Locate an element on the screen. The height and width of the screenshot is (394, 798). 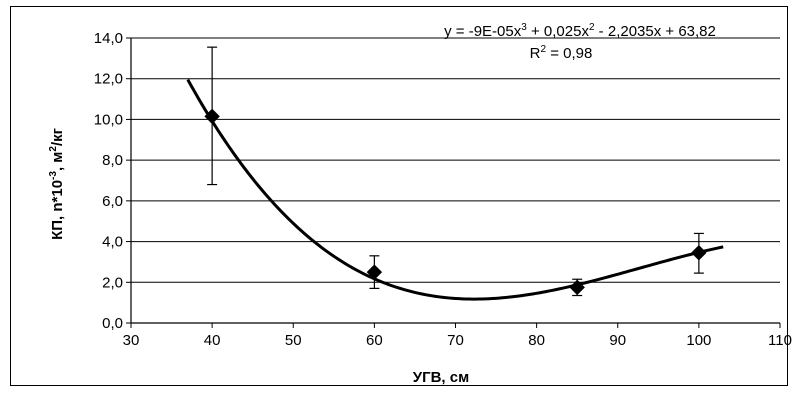
x-tick-label: 70 is located at coordinates (455, 340).